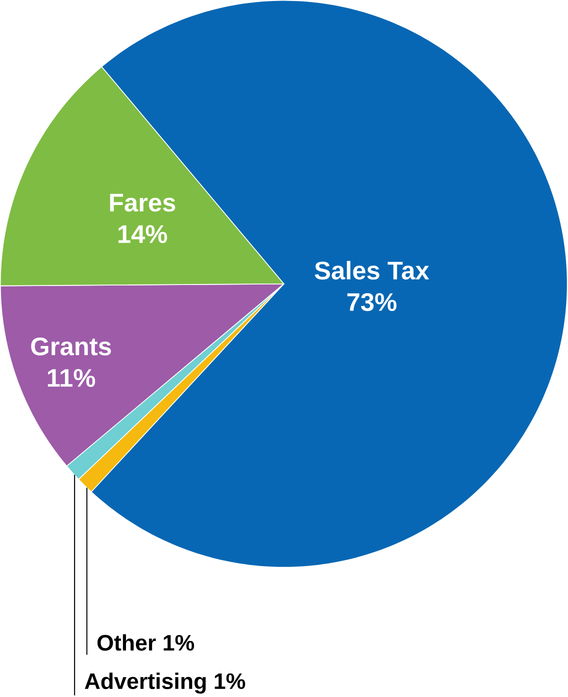  What do you see at coordinates (372, 302) in the screenshot?
I see `data-label: 73%` at bounding box center [372, 302].